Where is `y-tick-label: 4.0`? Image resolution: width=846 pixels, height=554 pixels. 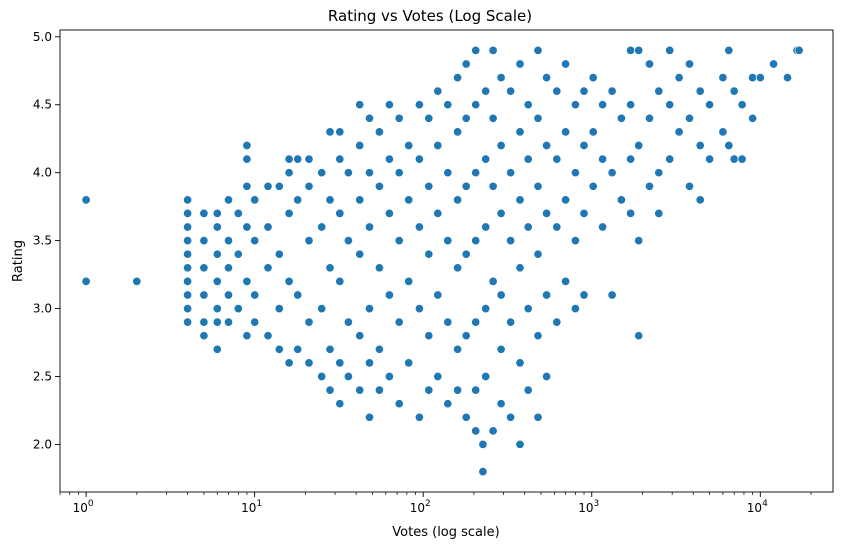 y-tick-label: 4.0 is located at coordinates (42, 173).